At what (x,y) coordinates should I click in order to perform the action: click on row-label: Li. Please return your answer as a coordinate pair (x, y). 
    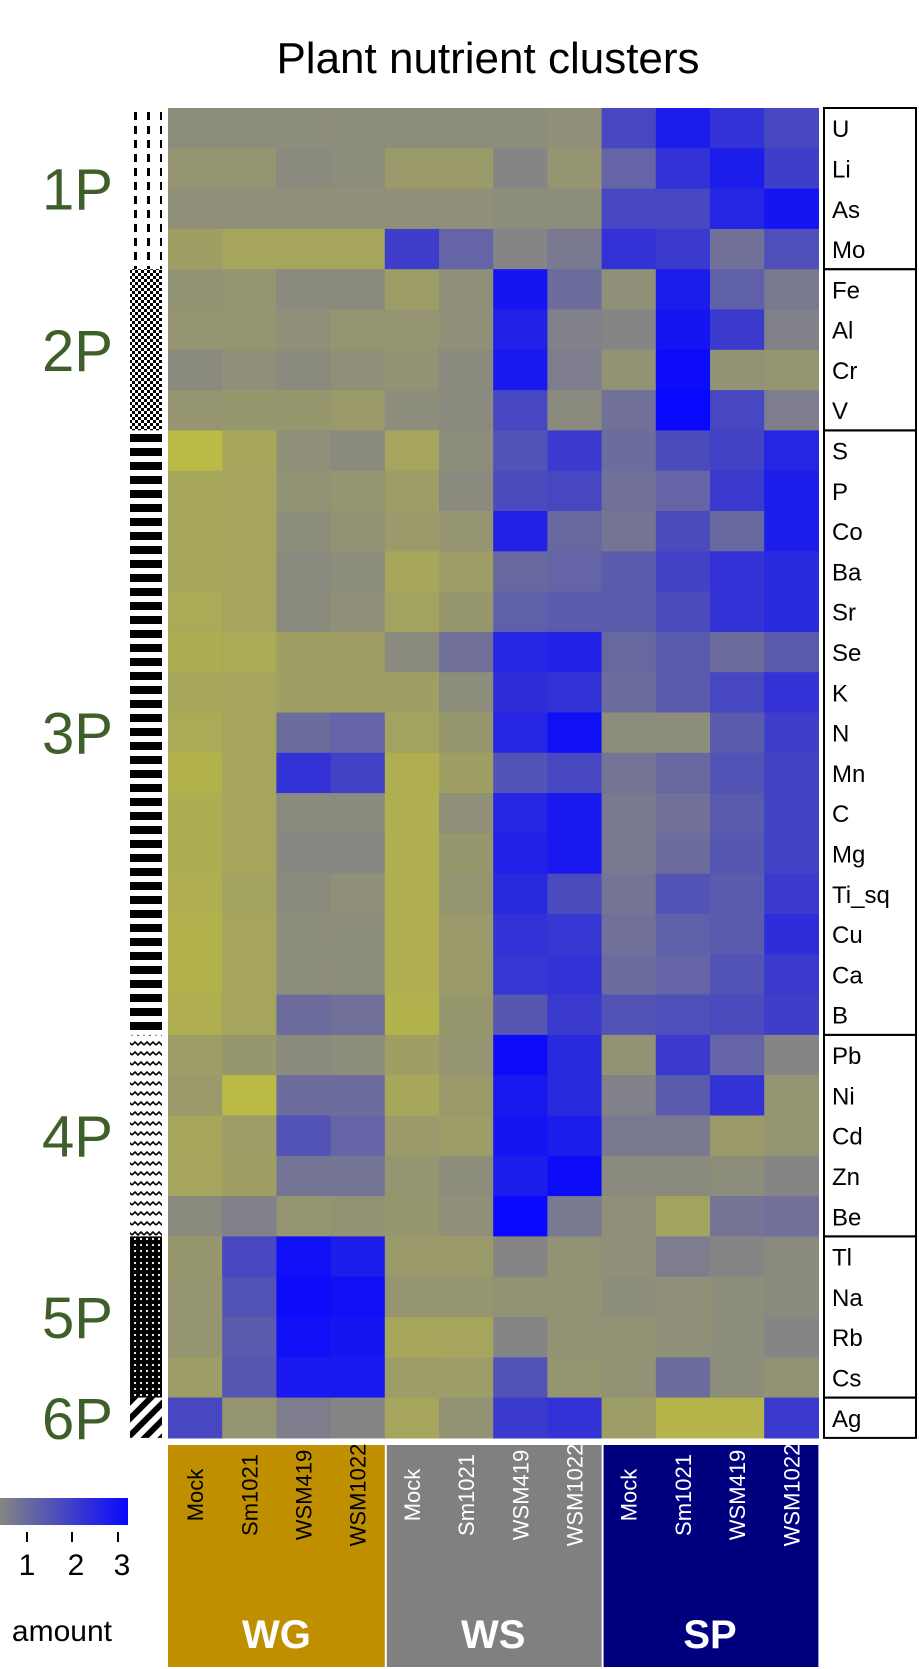
    Looking at the image, I should click on (841, 170).